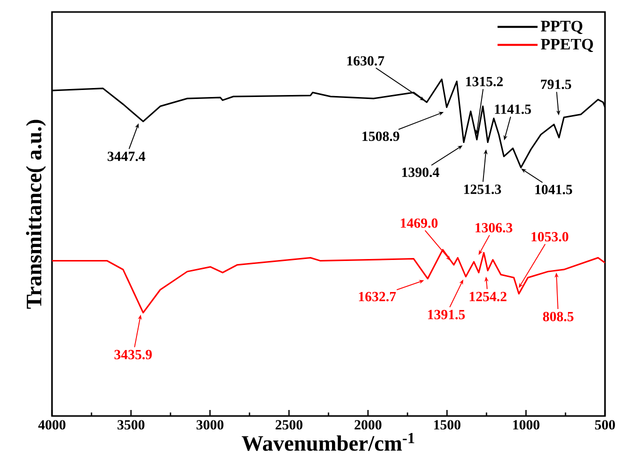 The width and height of the screenshot is (622, 472). Describe the element at coordinates (446, 315) in the screenshot. I see `annotation: 1391.5` at that location.